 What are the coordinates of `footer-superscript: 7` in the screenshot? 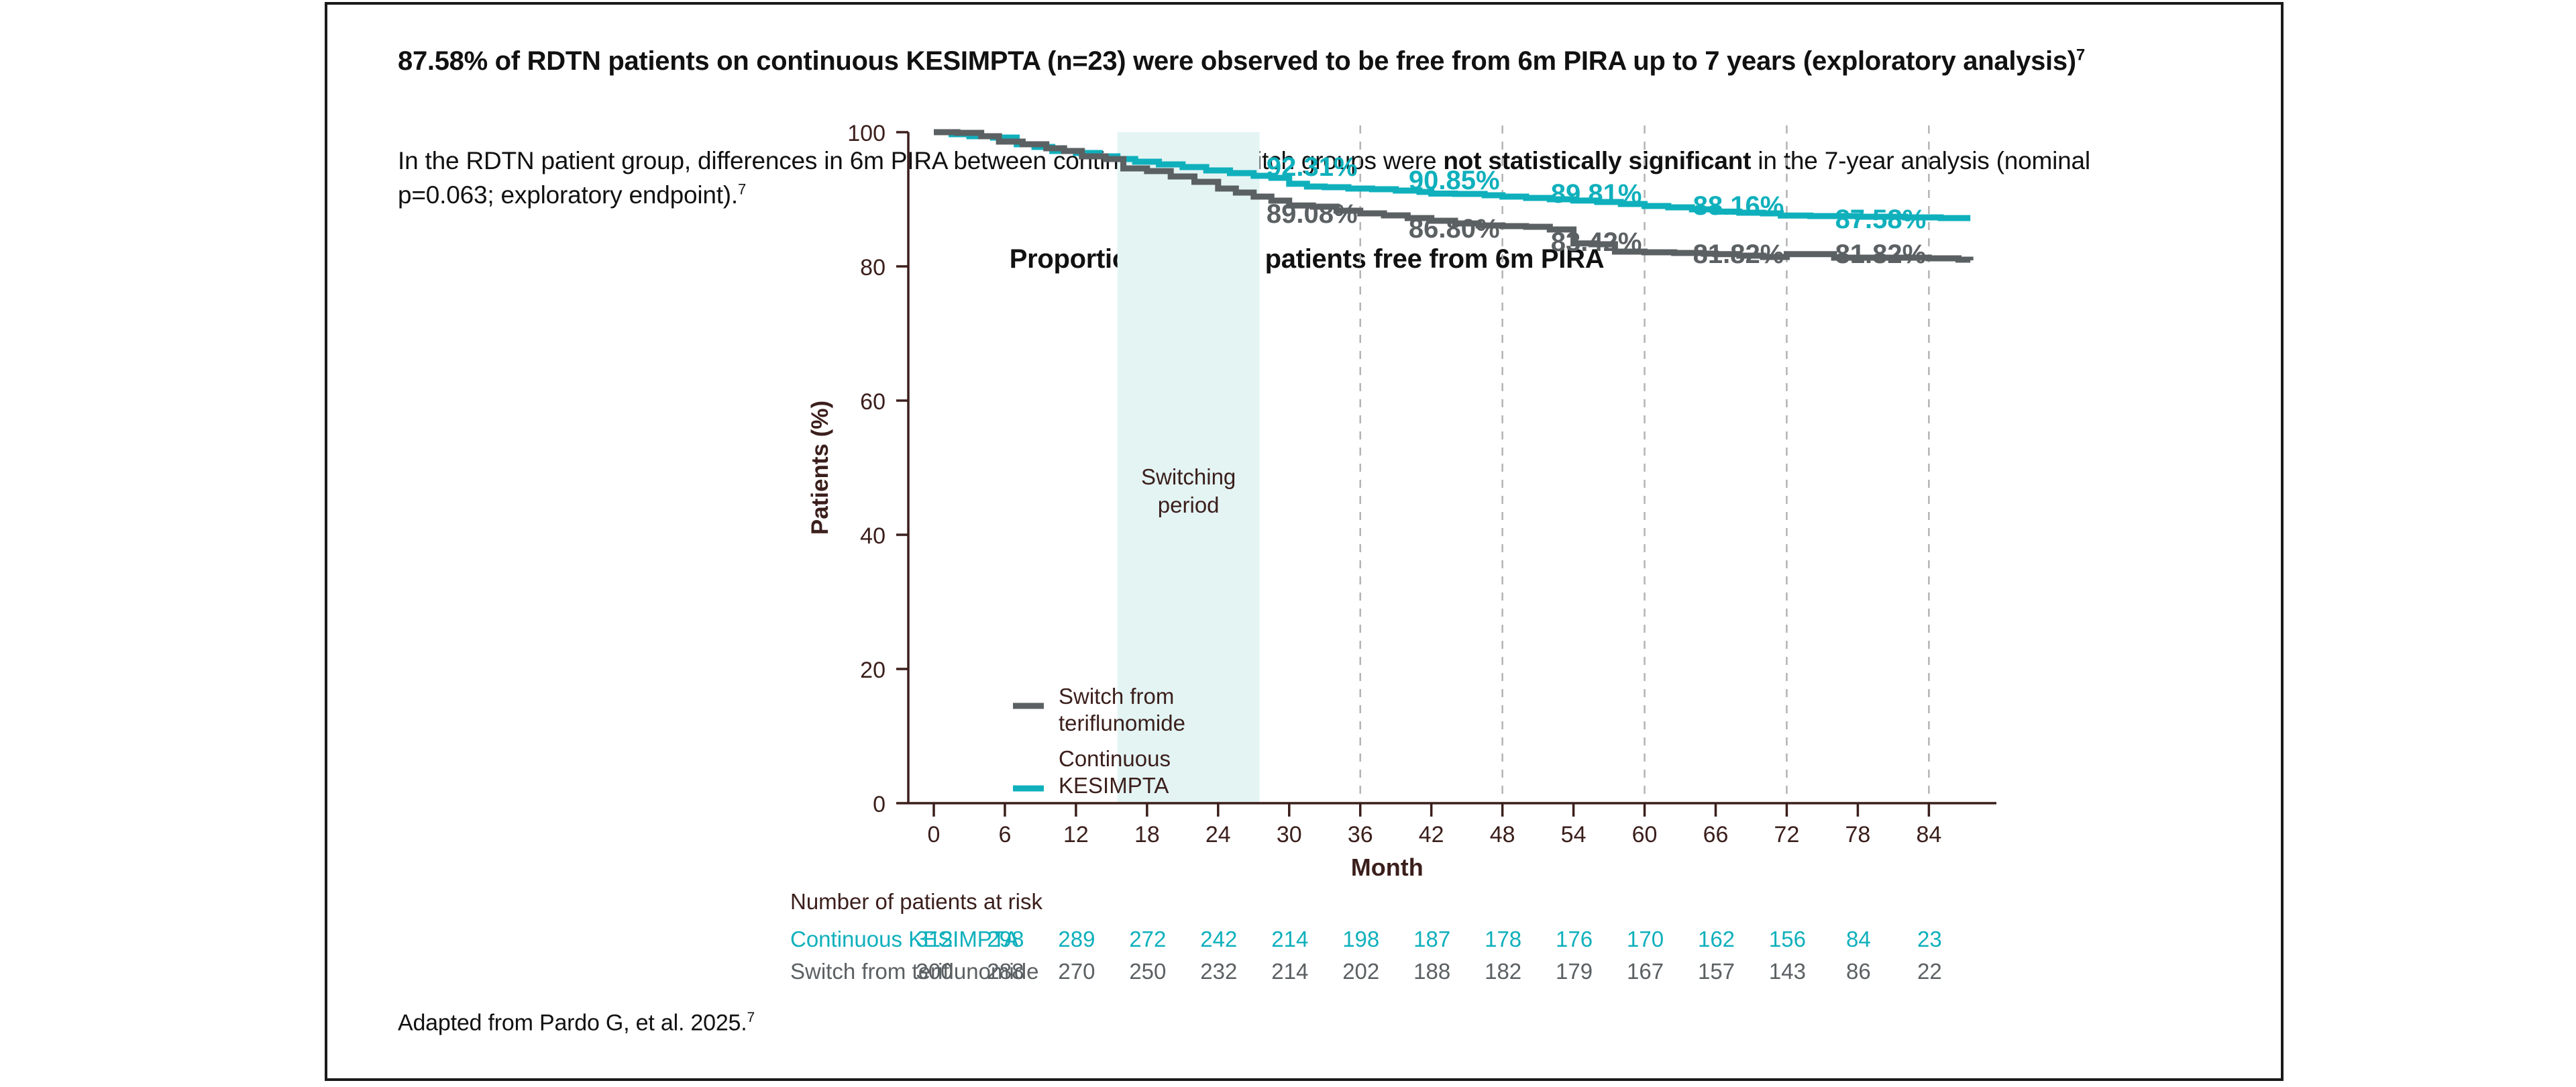 It's located at (751, 1017).